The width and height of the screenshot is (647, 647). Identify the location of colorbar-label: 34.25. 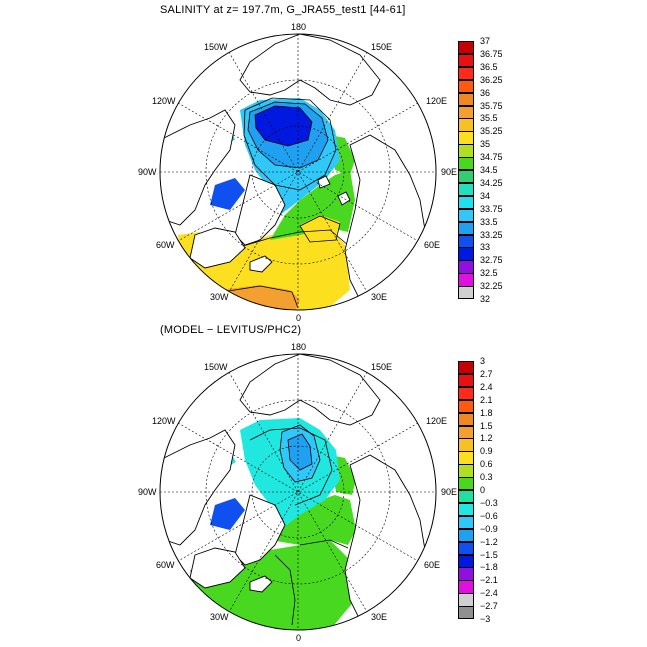
(491, 182).